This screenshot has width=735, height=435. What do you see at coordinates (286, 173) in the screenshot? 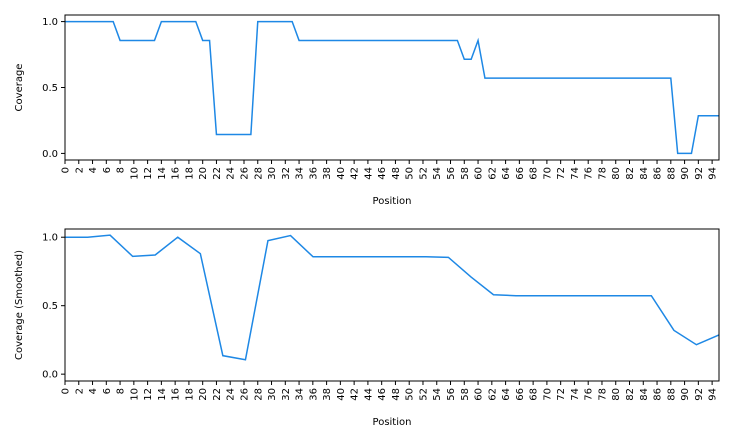
I see `x-tick-label: 32` at bounding box center [286, 173].